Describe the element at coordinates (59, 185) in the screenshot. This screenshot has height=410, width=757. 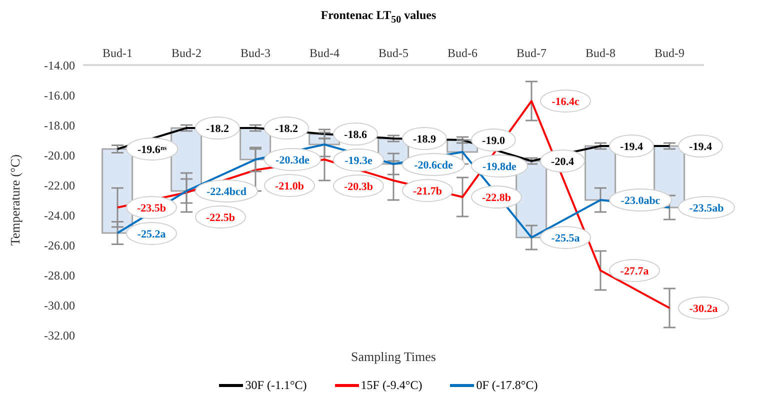
I see `y-tick-label: -22.00` at that location.